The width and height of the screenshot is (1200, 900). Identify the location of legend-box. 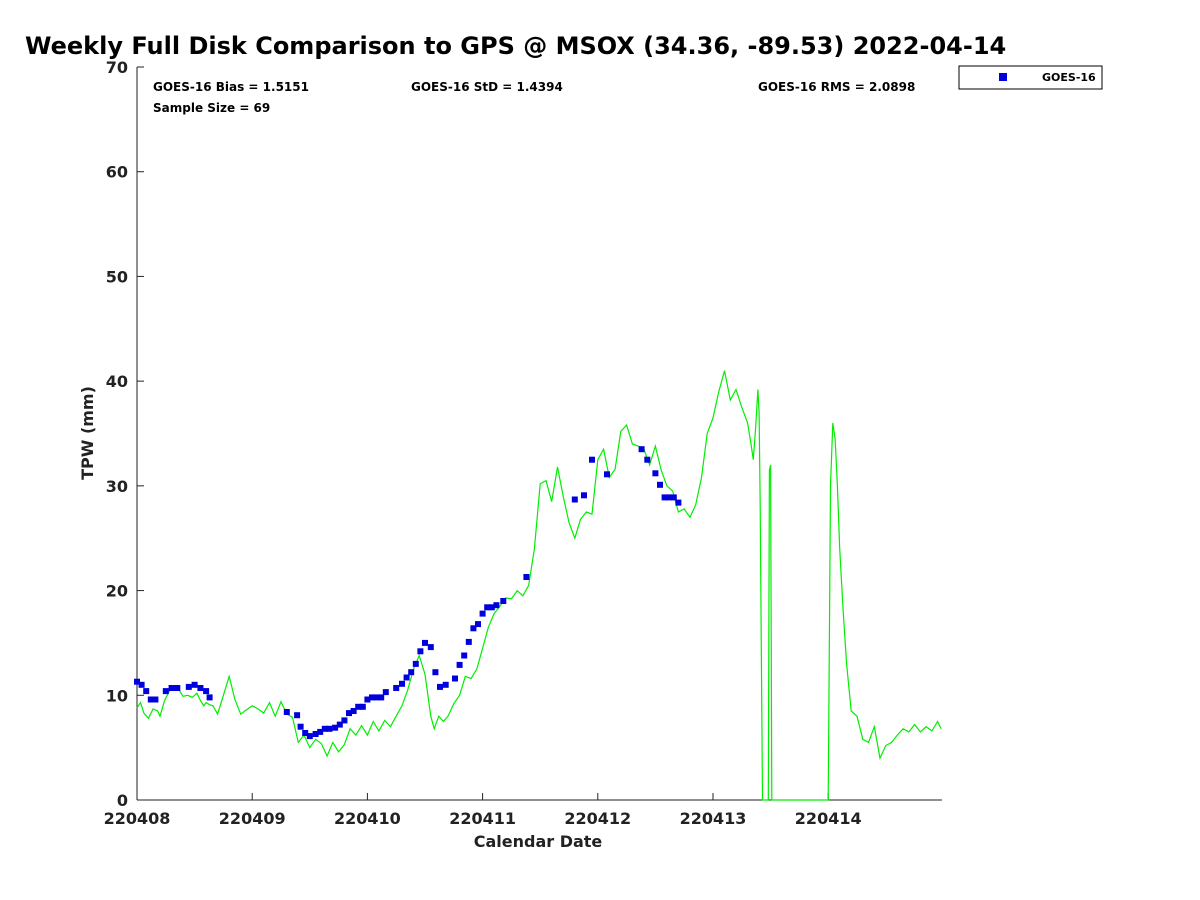
(1030, 77).